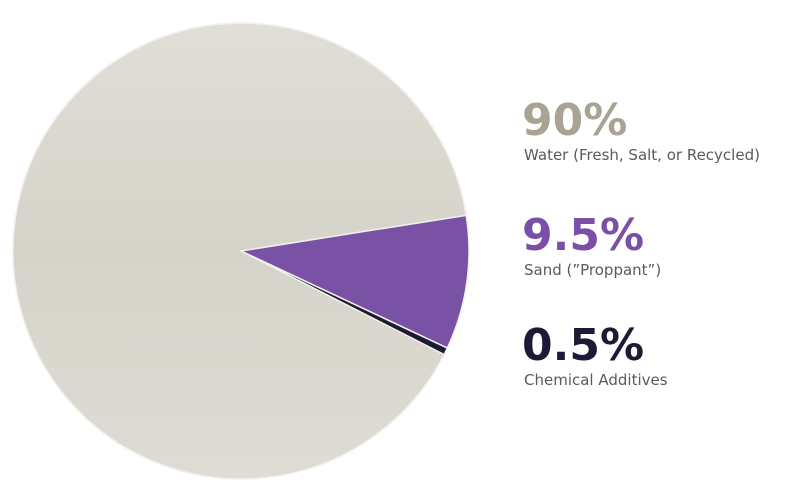 Image resolution: width=800 pixels, height=491 pixels. Describe the element at coordinates (583, 345) in the screenshot. I see `value-label: 0.5%` at that location.